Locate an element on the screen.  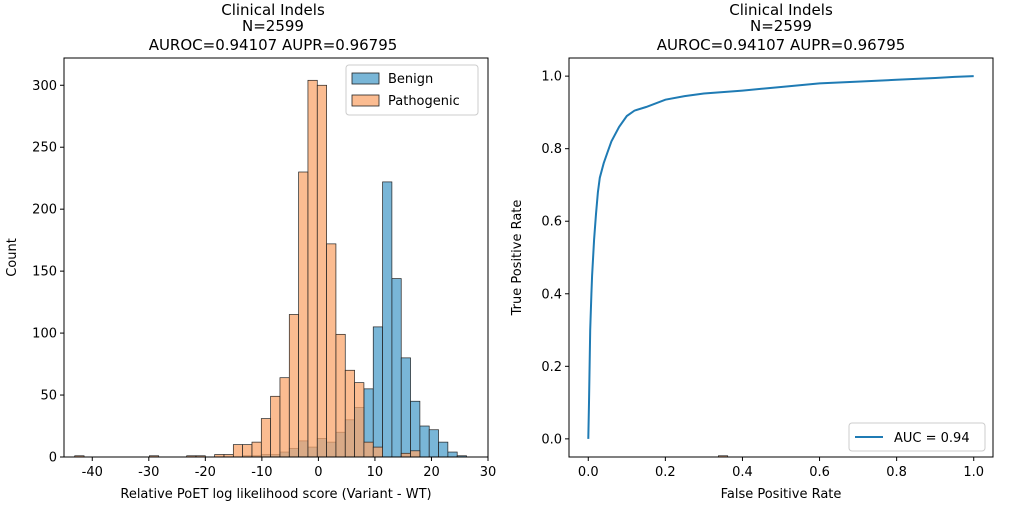
y-tick-label: 0.8 is located at coordinates (551, 149).